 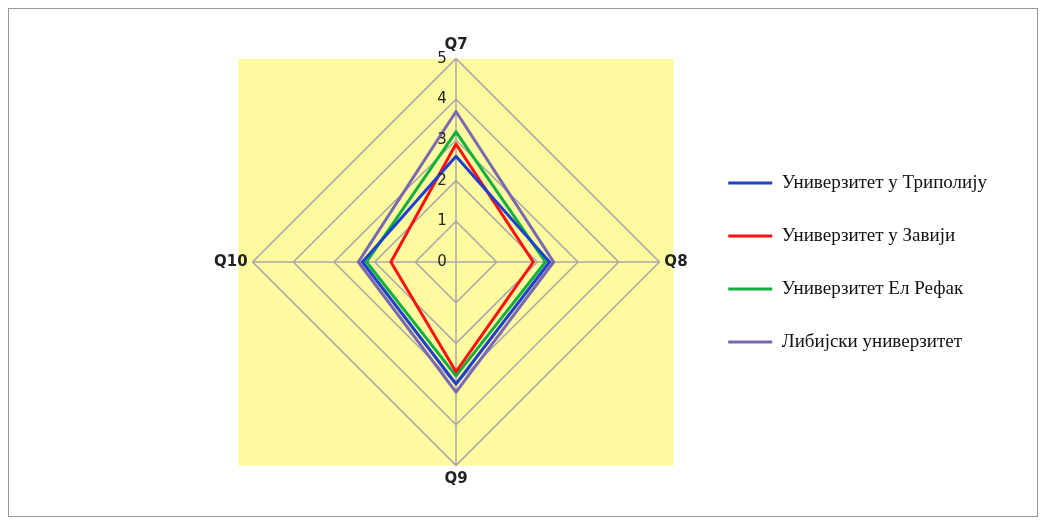 What do you see at coordinates (442, 220) in the screenshot?
I see `y-tick-label: 1` at bounding box center [442, 220].